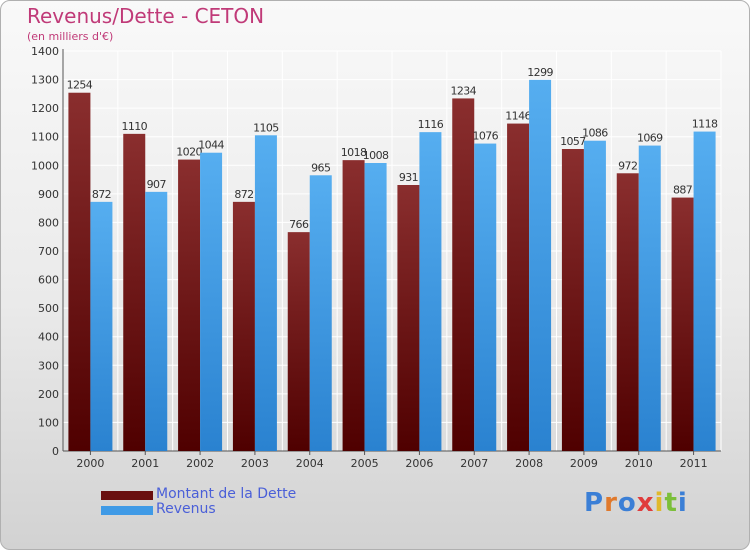 This screenshot has height=550, width=750. Describe the element at coordinates (419, 463) in the screenshot. I see `x-tick-label: 2006` at that location.